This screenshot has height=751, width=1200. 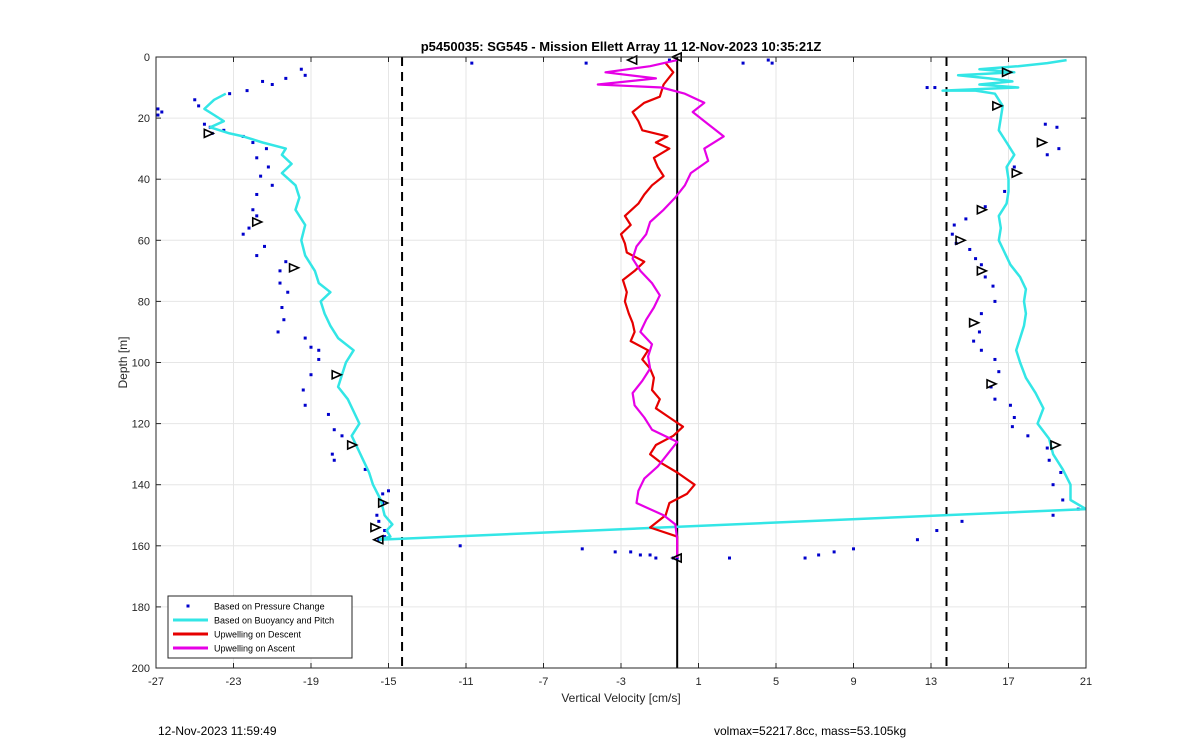 What do you see at coordinates (931, 682) in the screenshot?
I see `x-tick-label: 13` at bounding box center [931, 682].